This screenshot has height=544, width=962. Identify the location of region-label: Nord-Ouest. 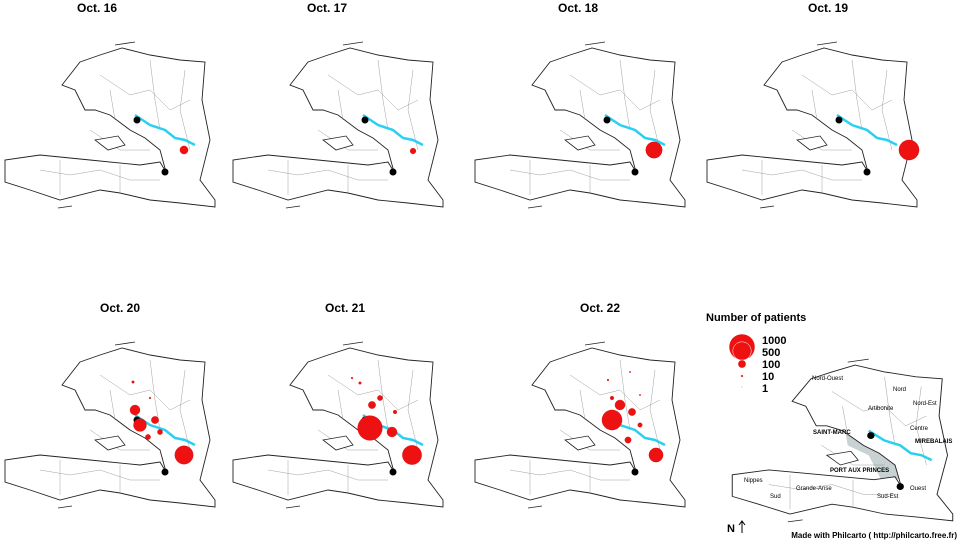
(827, 379).